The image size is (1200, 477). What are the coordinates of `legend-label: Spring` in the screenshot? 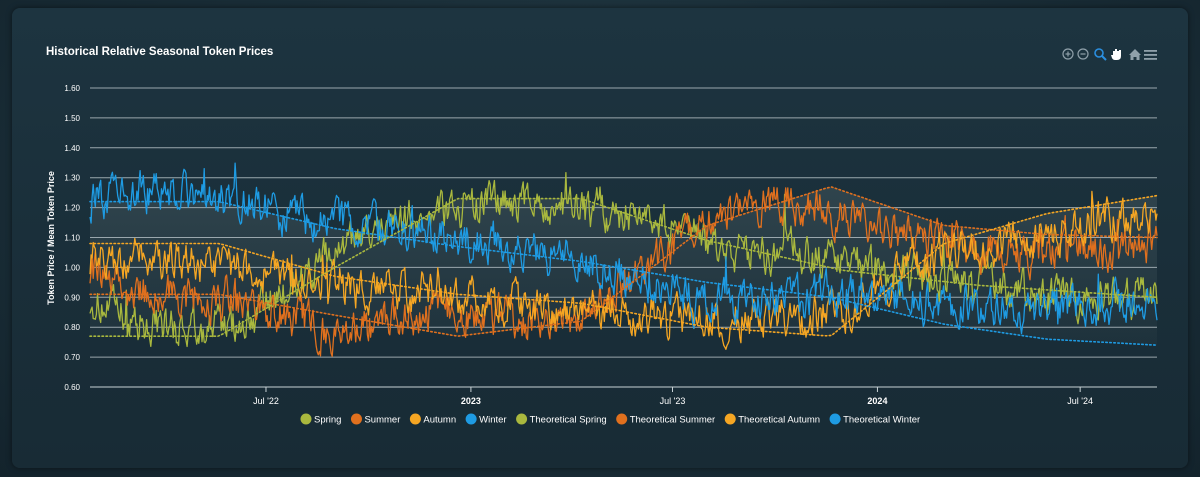 It's located at (327, 420).